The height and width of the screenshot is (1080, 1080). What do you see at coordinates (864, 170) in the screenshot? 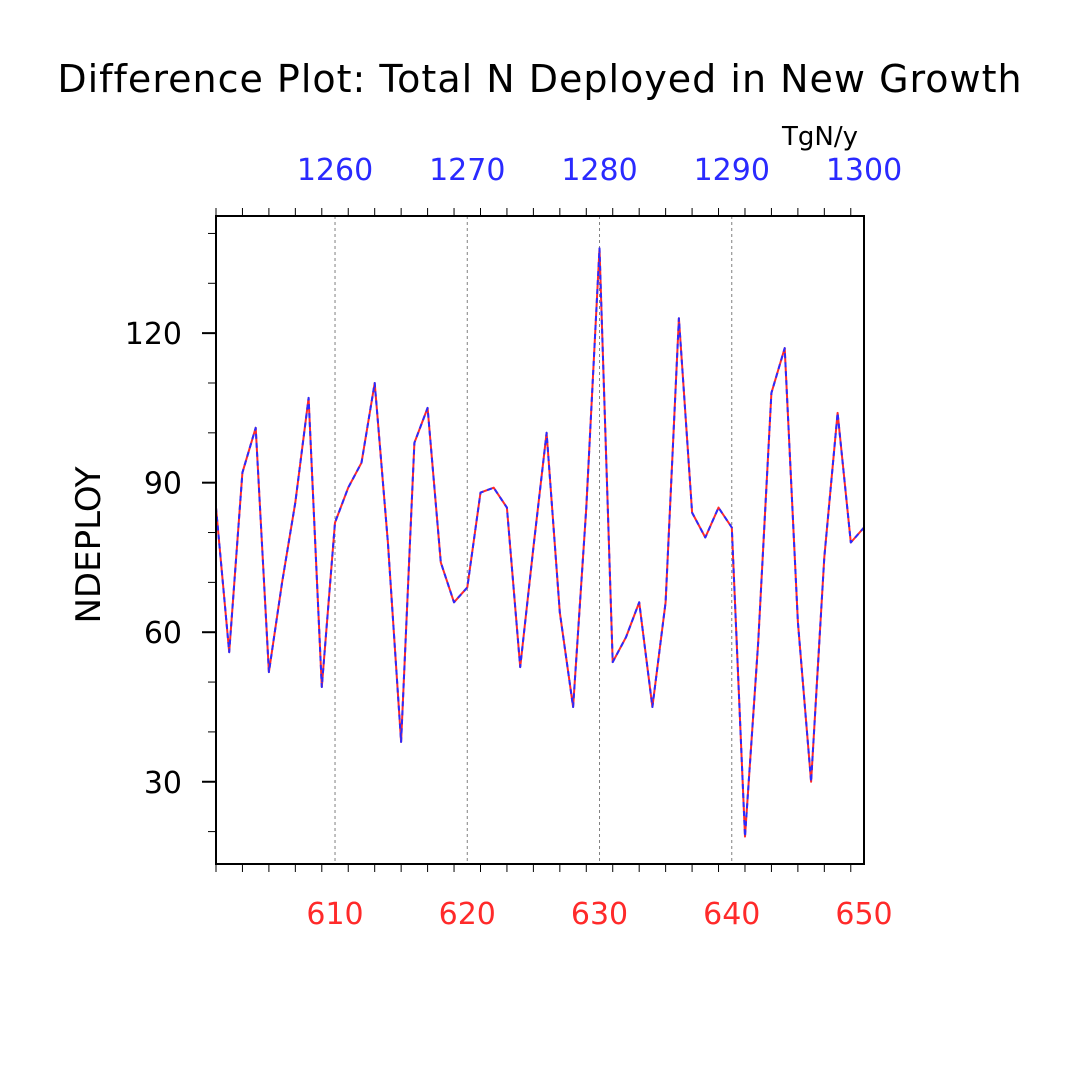
I see `x-top-tick-label: 1300` at bounding box center [864, 170].